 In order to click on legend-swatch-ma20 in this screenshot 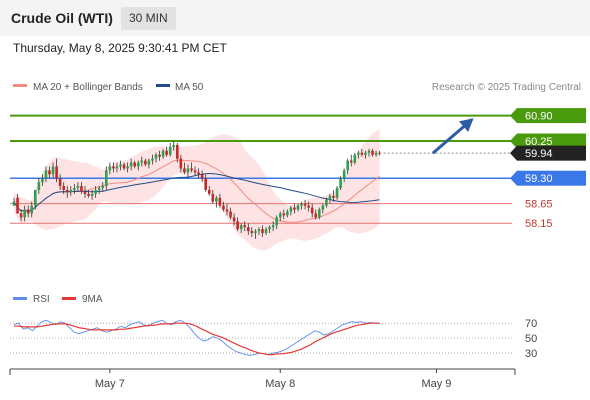, I will do `click(20, 85)`.